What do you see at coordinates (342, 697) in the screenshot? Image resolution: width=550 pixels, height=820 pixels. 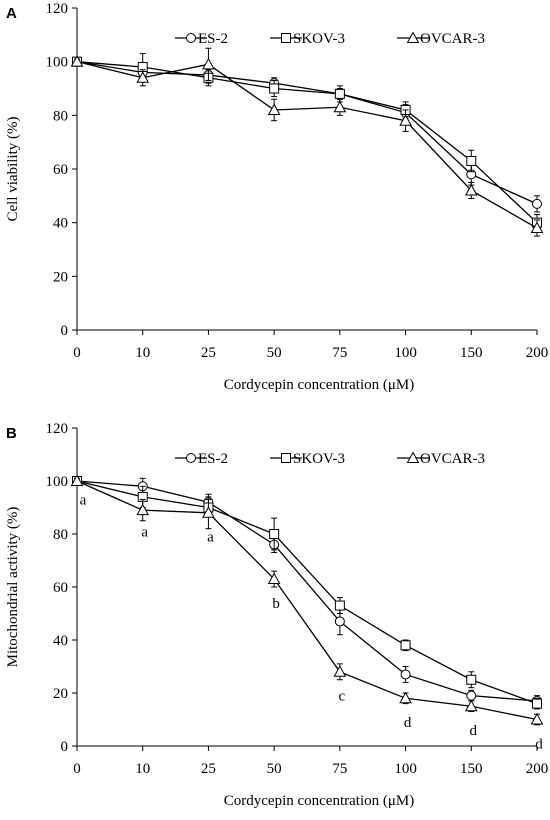 I see `annotation-label: c` at bounding box center [342, 697].